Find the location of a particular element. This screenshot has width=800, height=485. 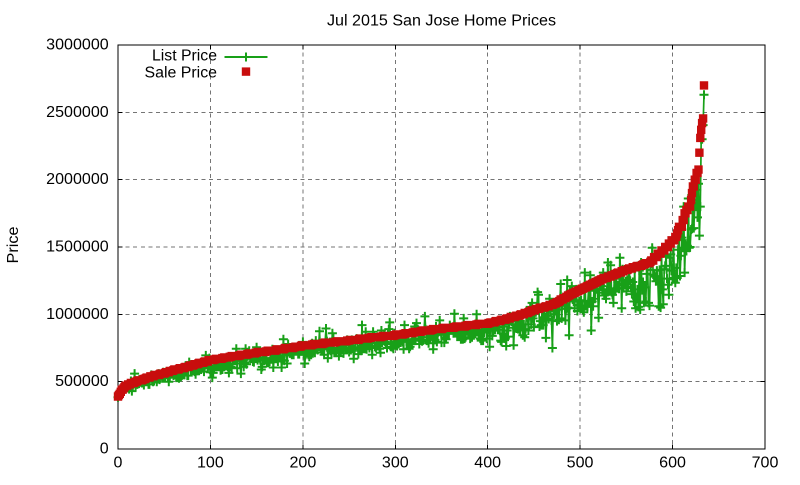

svg-text: 600 is located at coordinates (672, 463).